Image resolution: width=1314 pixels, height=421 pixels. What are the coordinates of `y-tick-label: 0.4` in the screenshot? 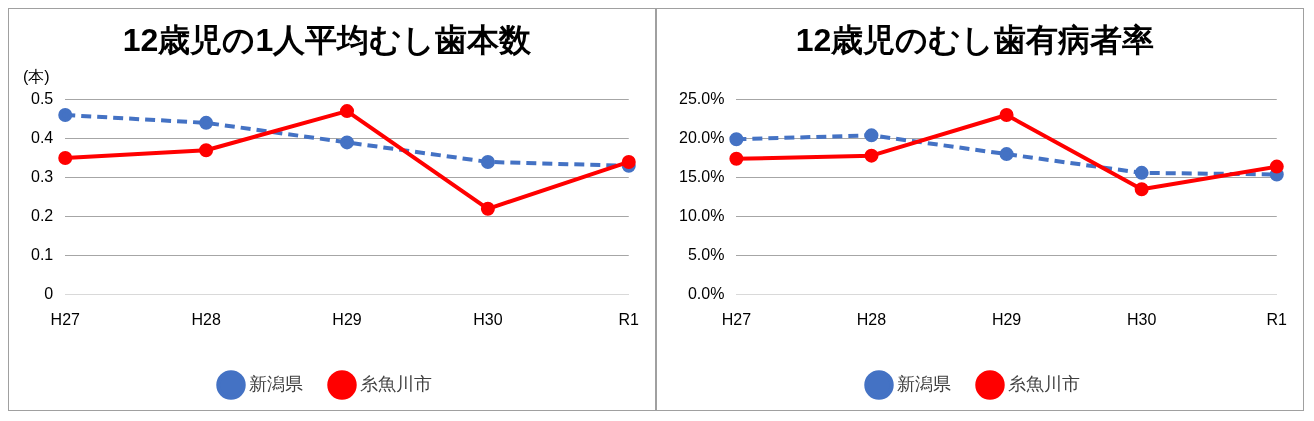 It's located at (42, 137).